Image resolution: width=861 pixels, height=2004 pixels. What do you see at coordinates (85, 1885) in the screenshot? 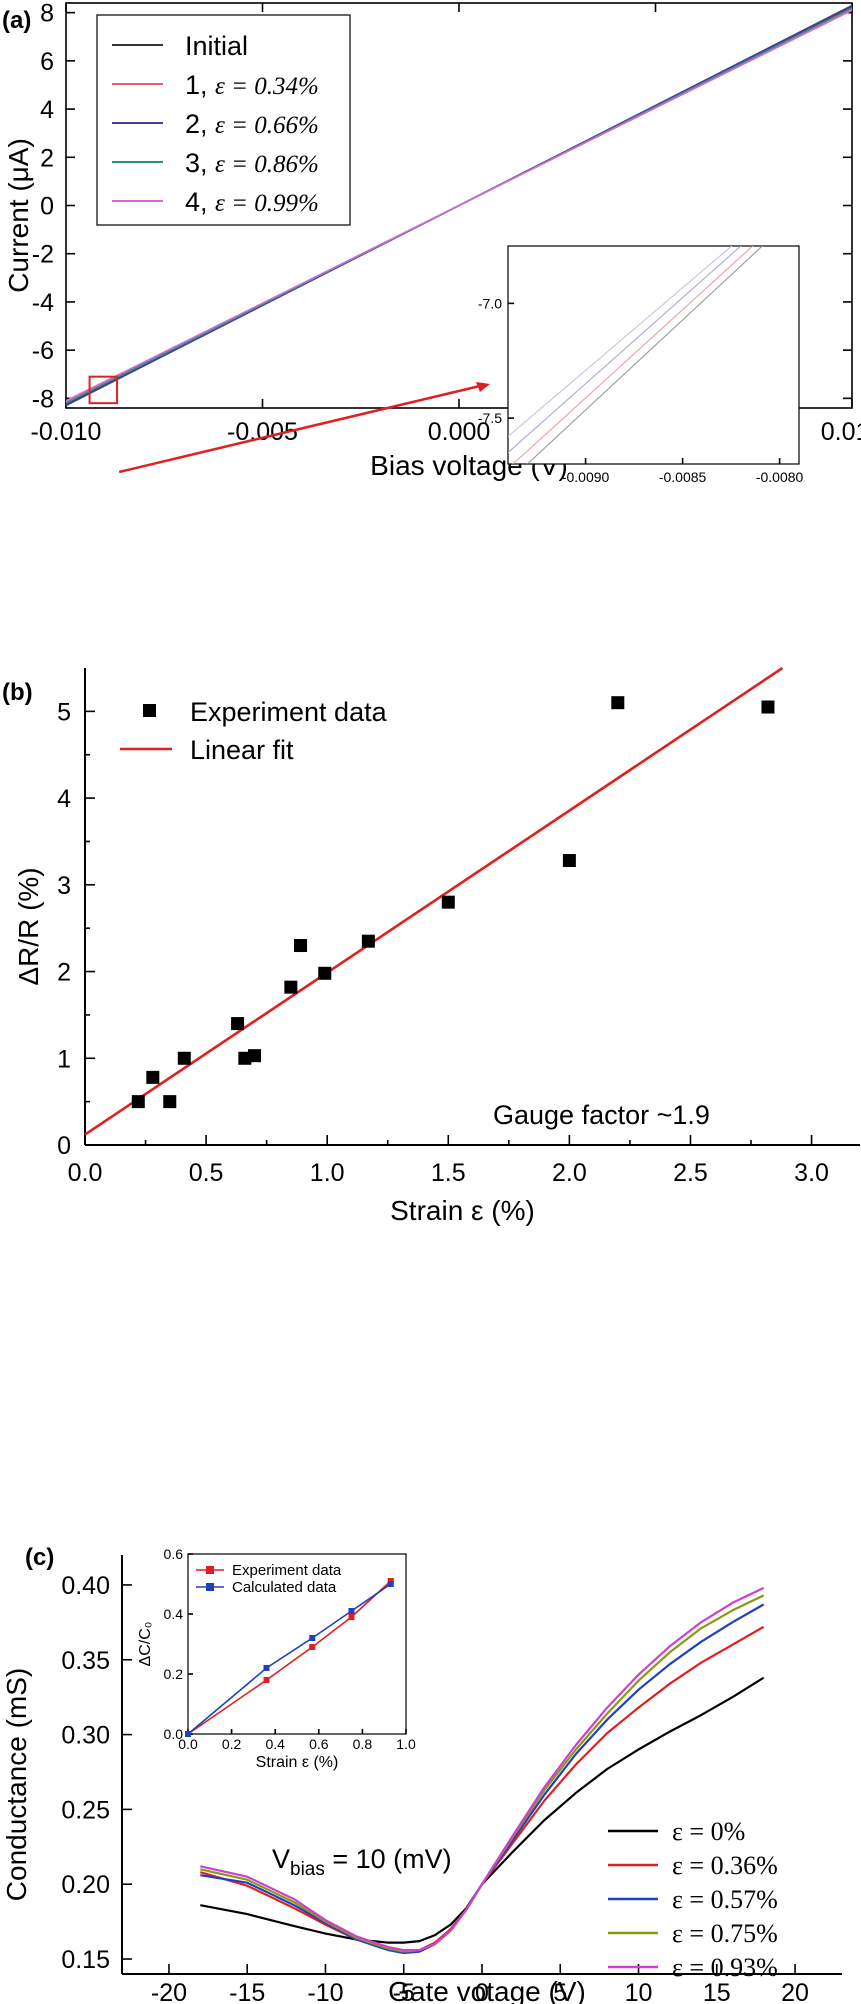
I see `panel-c-y-tick-label: 0.20` at bounding box center [85, 1885].